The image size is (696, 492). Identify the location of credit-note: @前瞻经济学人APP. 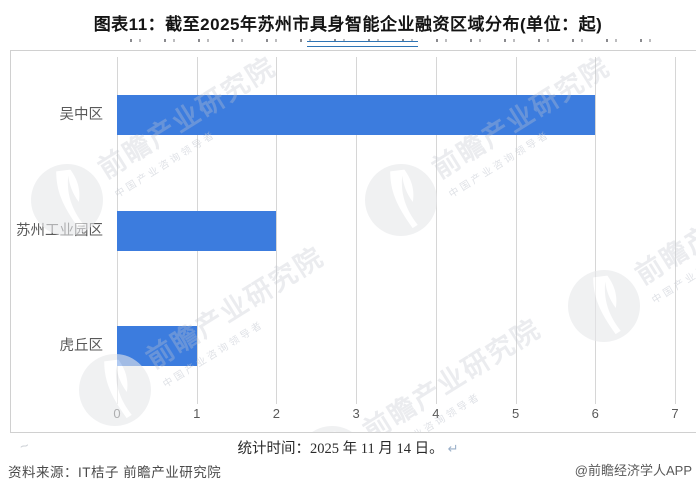
(633, 470).